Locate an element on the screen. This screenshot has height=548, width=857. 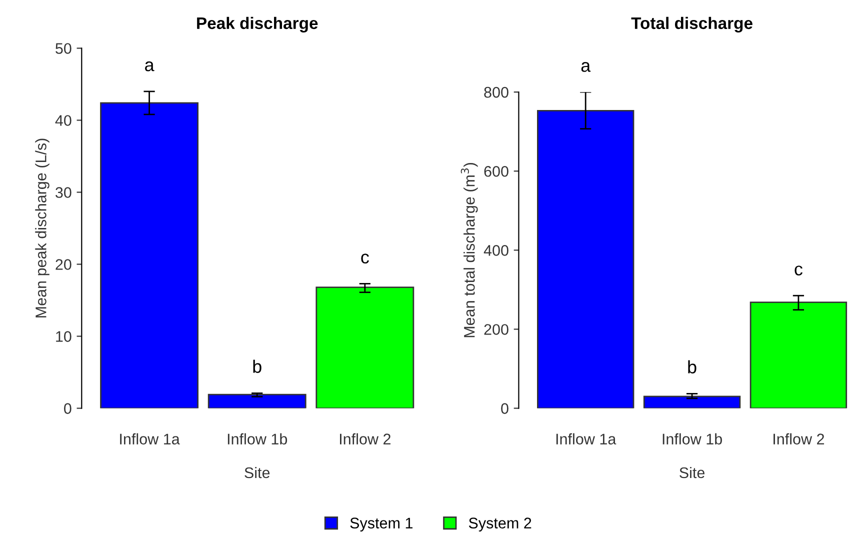
y-tick-label: 800 is located at coordinates (496, 92).